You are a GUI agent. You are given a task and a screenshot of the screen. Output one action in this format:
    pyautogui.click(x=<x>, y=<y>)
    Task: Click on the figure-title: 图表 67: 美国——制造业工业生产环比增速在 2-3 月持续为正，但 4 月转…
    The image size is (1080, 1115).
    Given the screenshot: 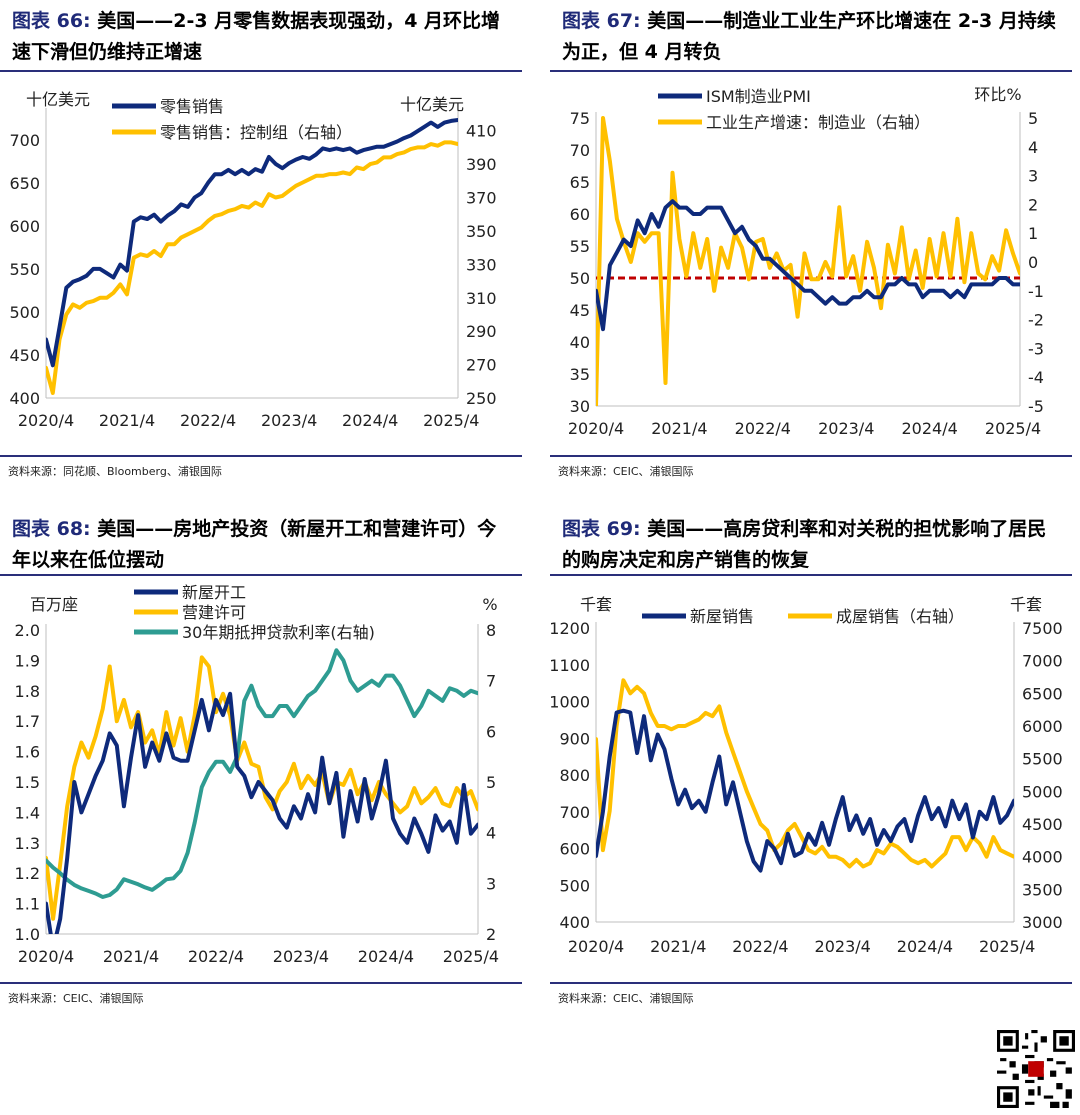 What is the action you would take?
    pyautogui.click(x=812, y=37)
    